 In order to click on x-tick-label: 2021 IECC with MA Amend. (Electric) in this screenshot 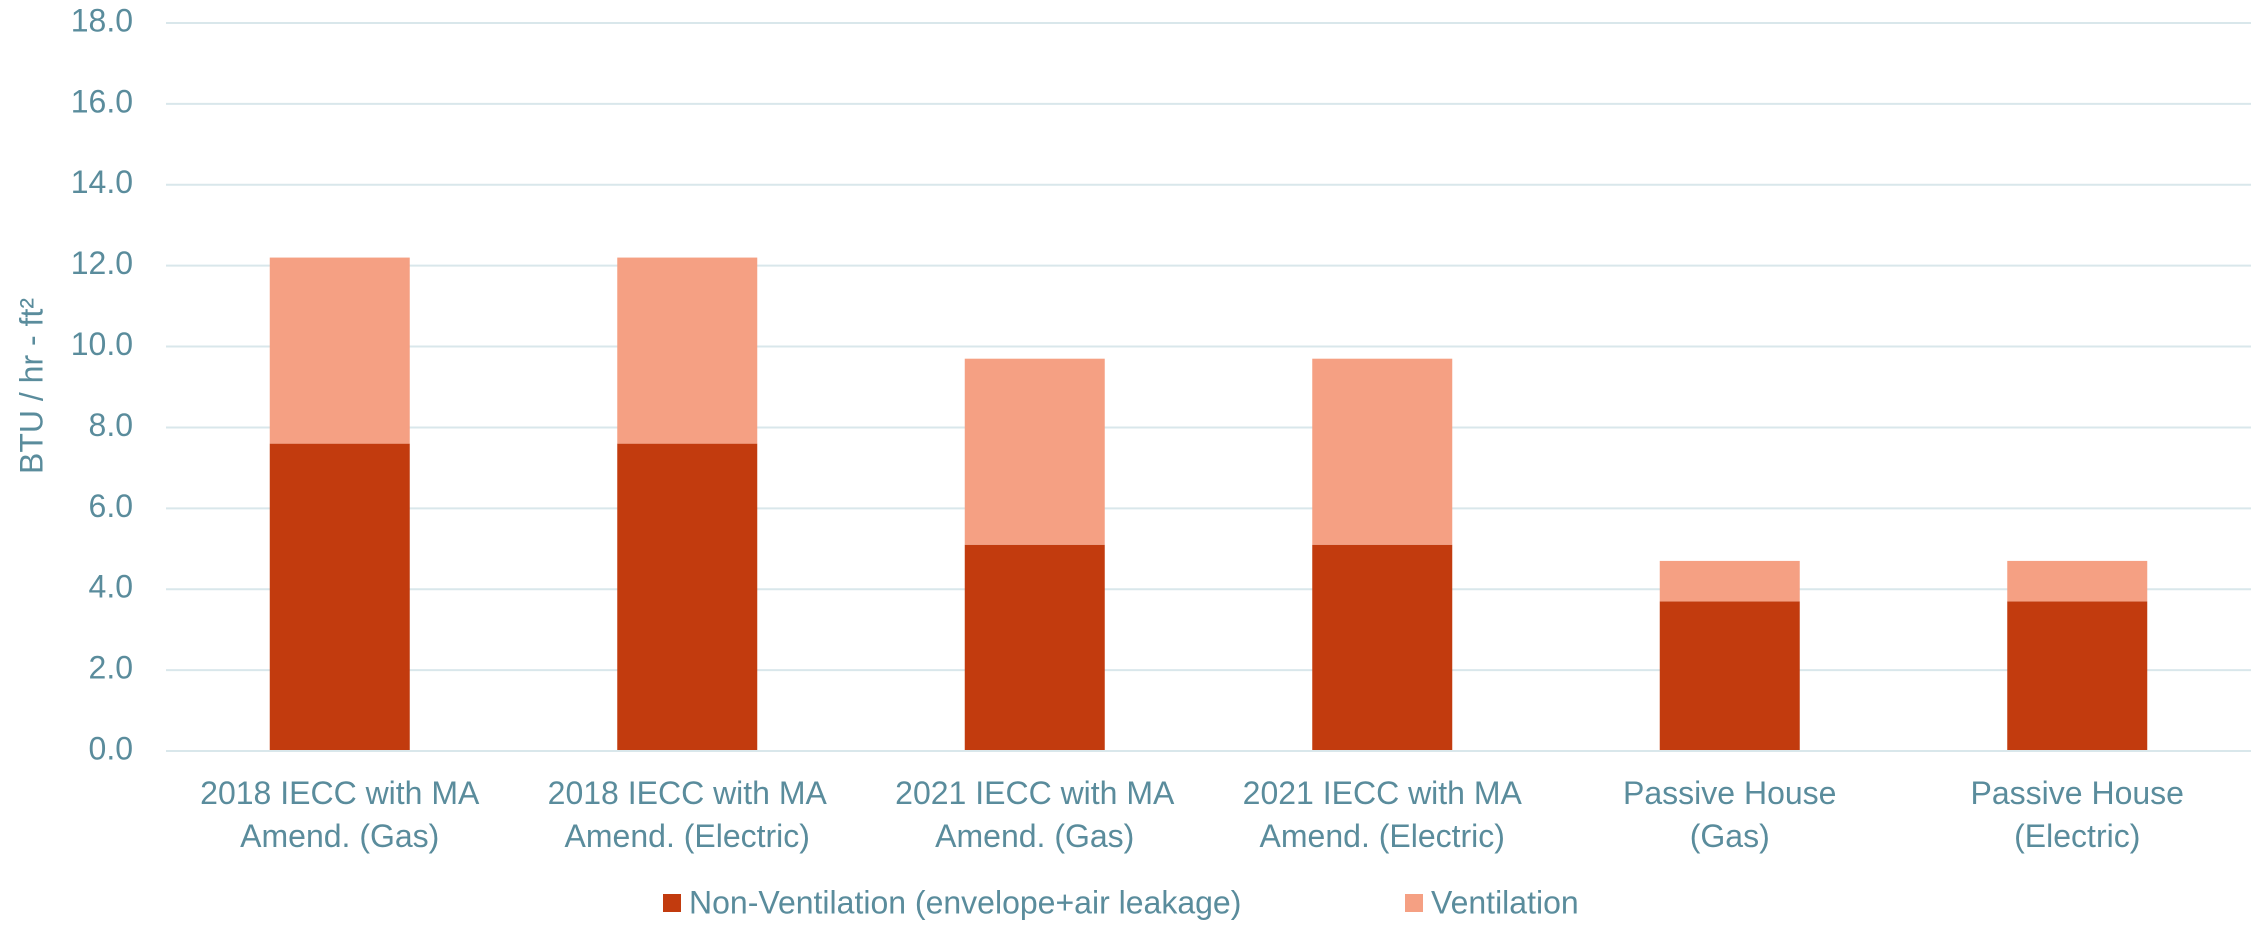, I will do `click(1382, 814)`.